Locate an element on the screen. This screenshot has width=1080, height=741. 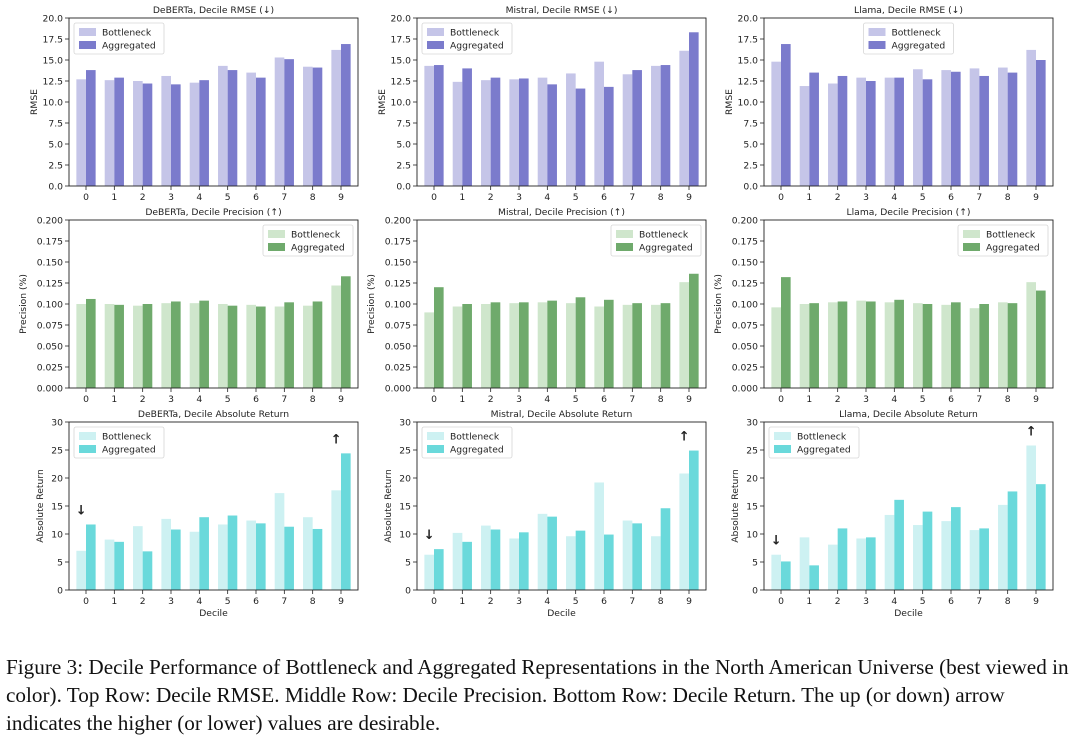
x-axis-label: Decile is located at coordinates (908, 613).